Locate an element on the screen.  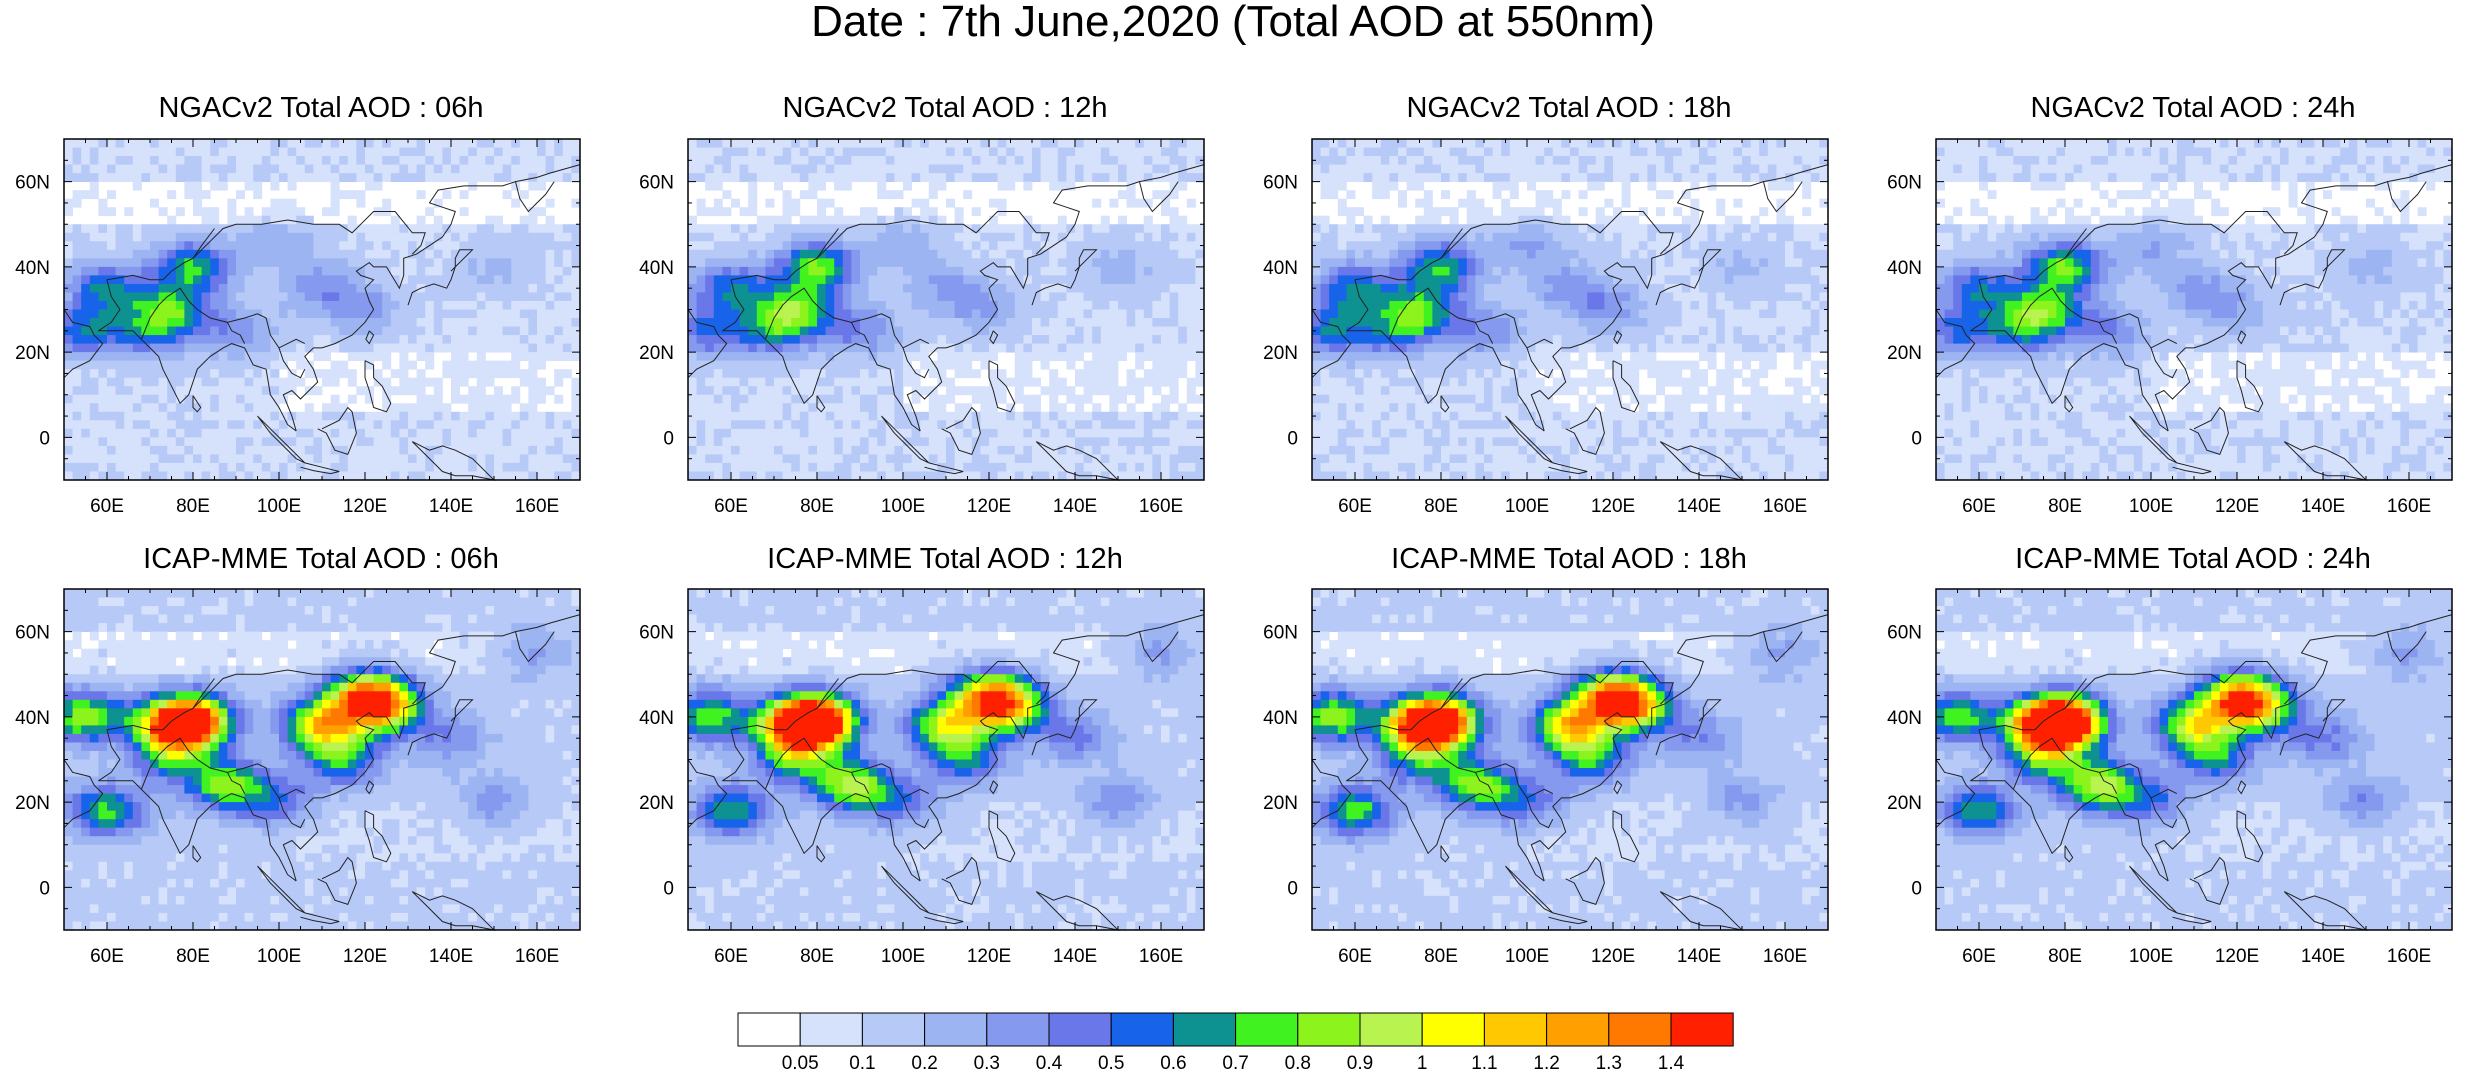
panel-title: NGACv2 Total AOD : 24h is located at coordinates (2193, 108).